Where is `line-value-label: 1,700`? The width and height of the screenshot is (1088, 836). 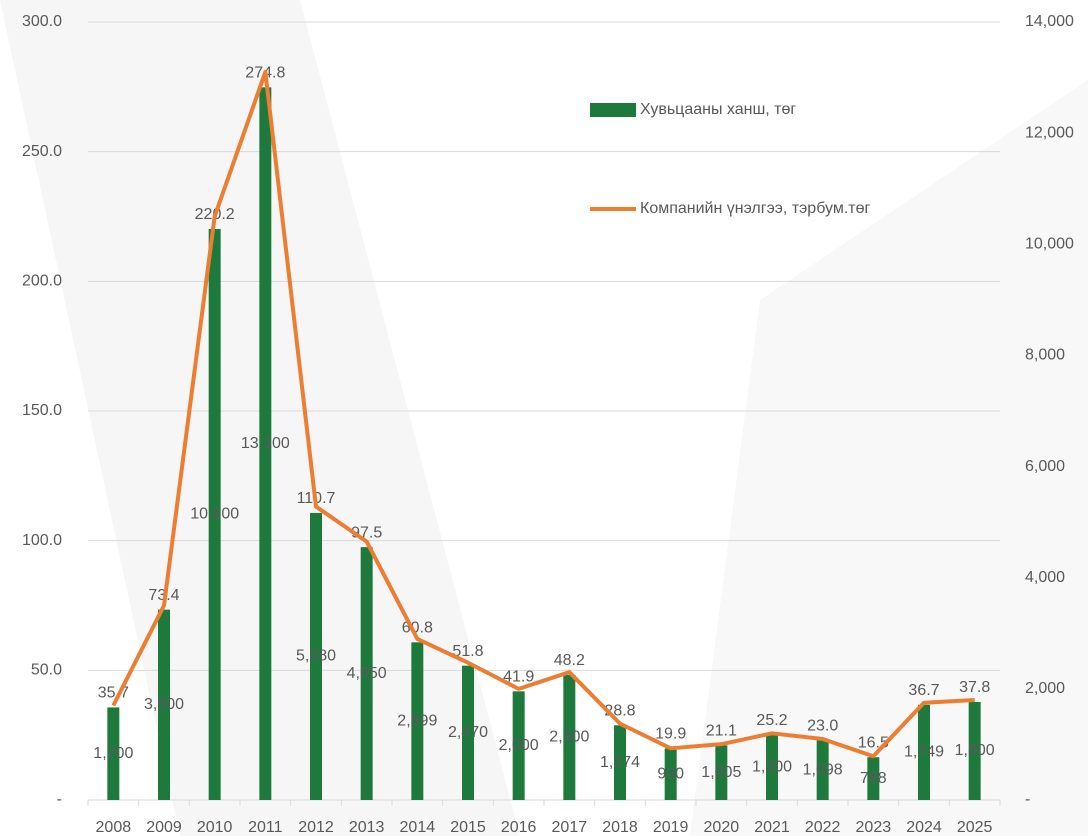
line-value-label: 1,700 is located at coordinates (113, 753).